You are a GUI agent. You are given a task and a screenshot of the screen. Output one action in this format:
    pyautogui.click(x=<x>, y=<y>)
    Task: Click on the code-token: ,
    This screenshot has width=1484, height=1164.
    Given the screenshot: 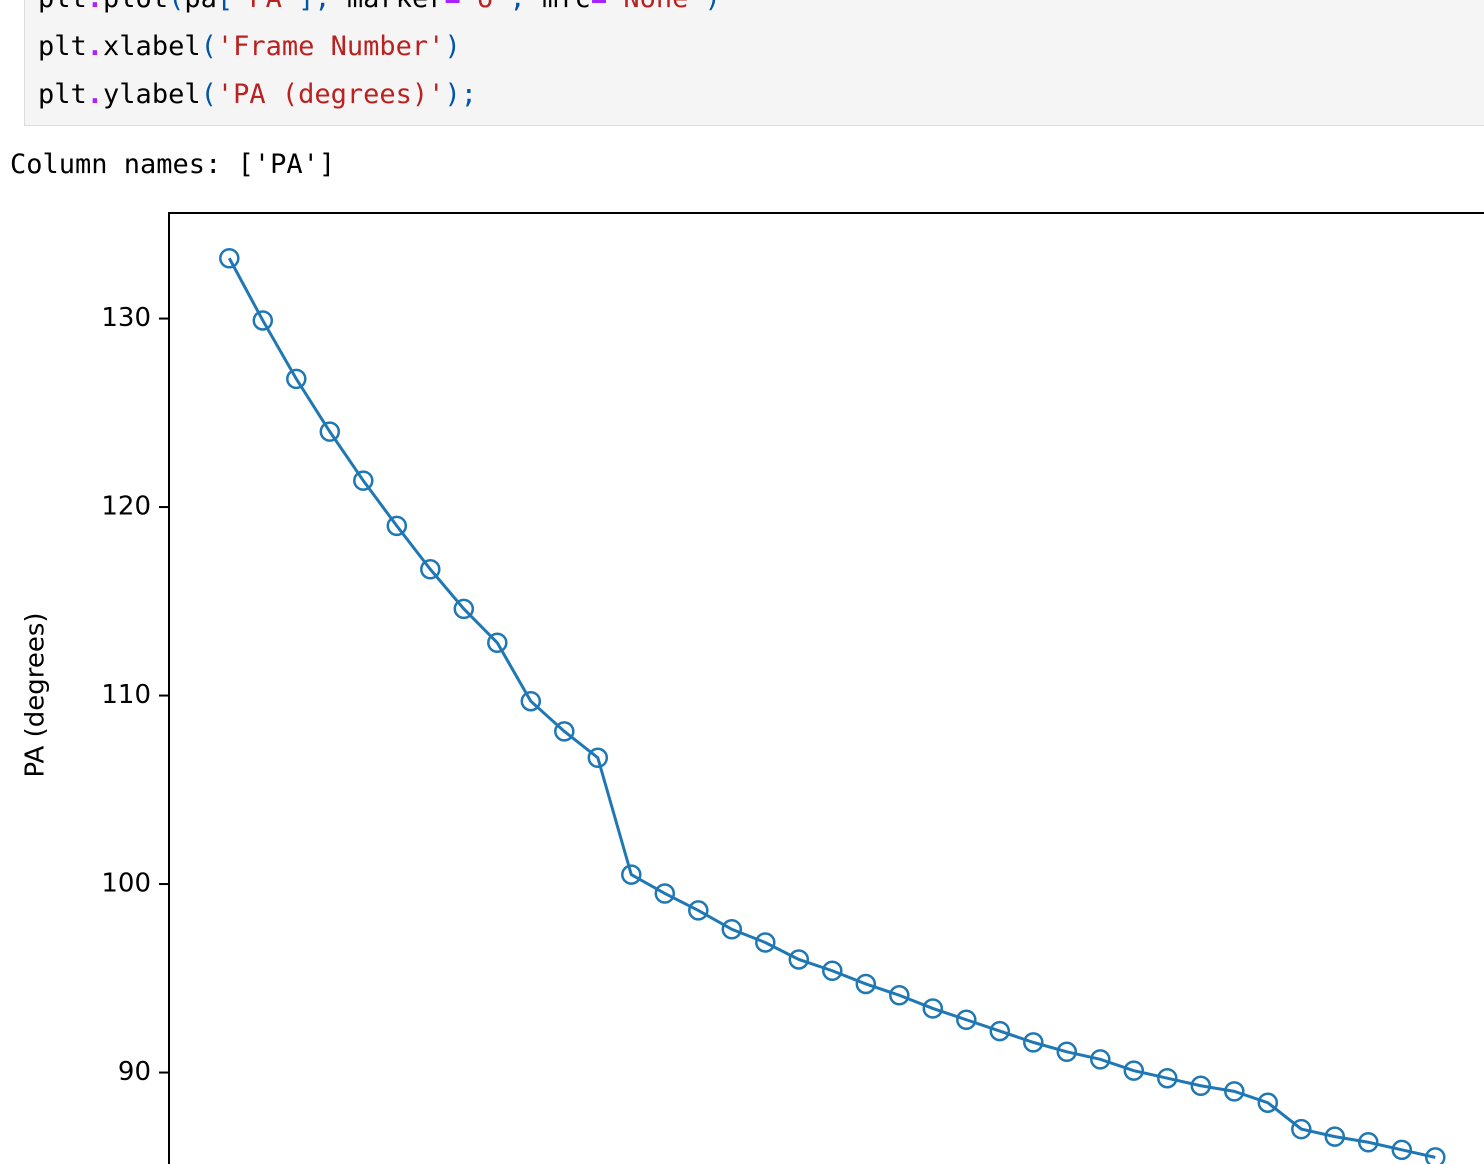 What is the action you would take?
    pyautogui.click(x=518, y=7)
    